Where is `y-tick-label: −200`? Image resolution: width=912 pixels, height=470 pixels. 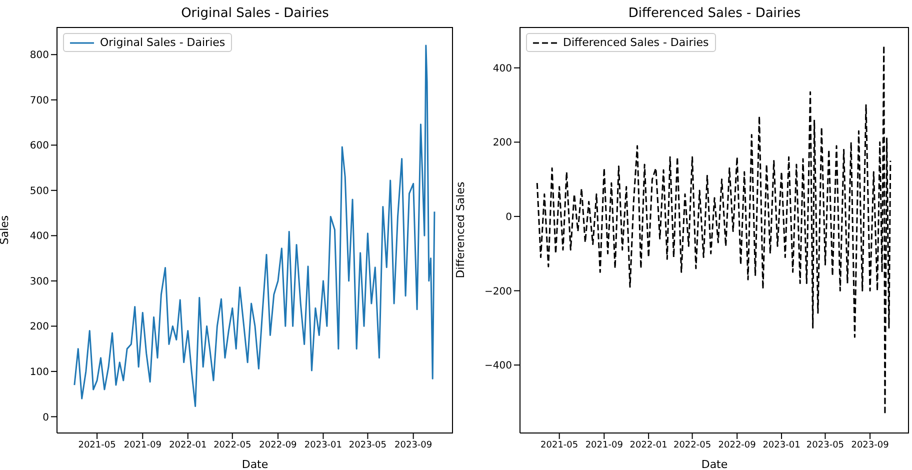 y-tick-label: −200 is located at coordinates (498, 292).